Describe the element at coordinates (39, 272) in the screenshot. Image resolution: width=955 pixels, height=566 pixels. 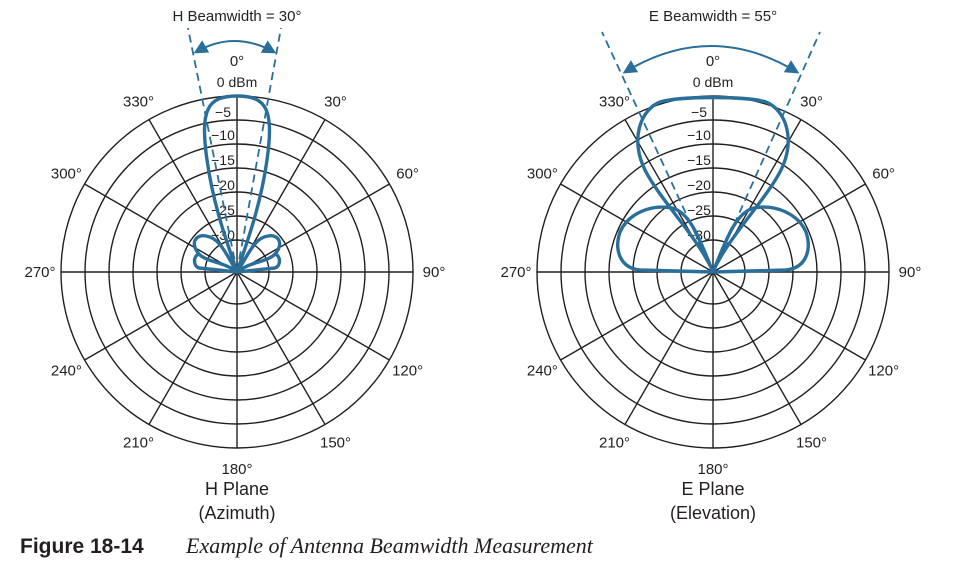
I see `h-angle-label-270: 270°` at that location.